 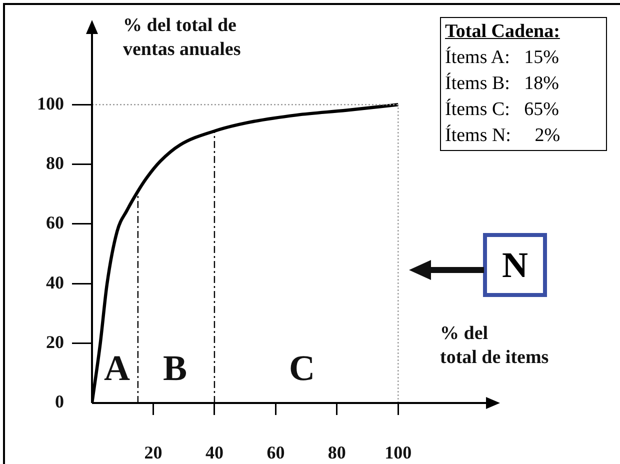 I want to click on y-tick-label: 60, so click(x=55, y=222).